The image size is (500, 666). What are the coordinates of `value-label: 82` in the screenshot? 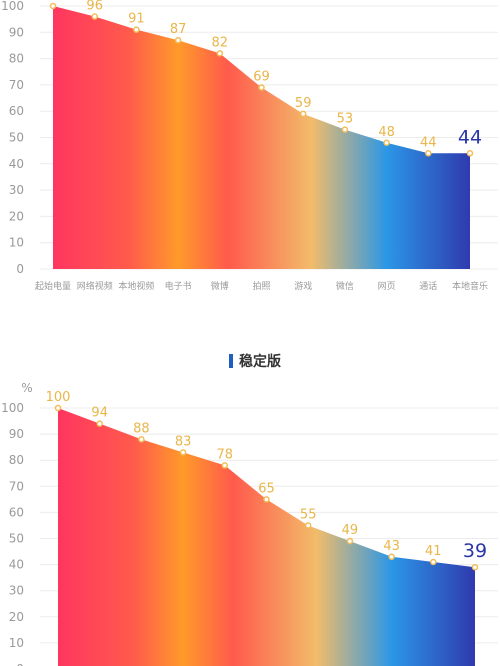 It's located at (220, 42).